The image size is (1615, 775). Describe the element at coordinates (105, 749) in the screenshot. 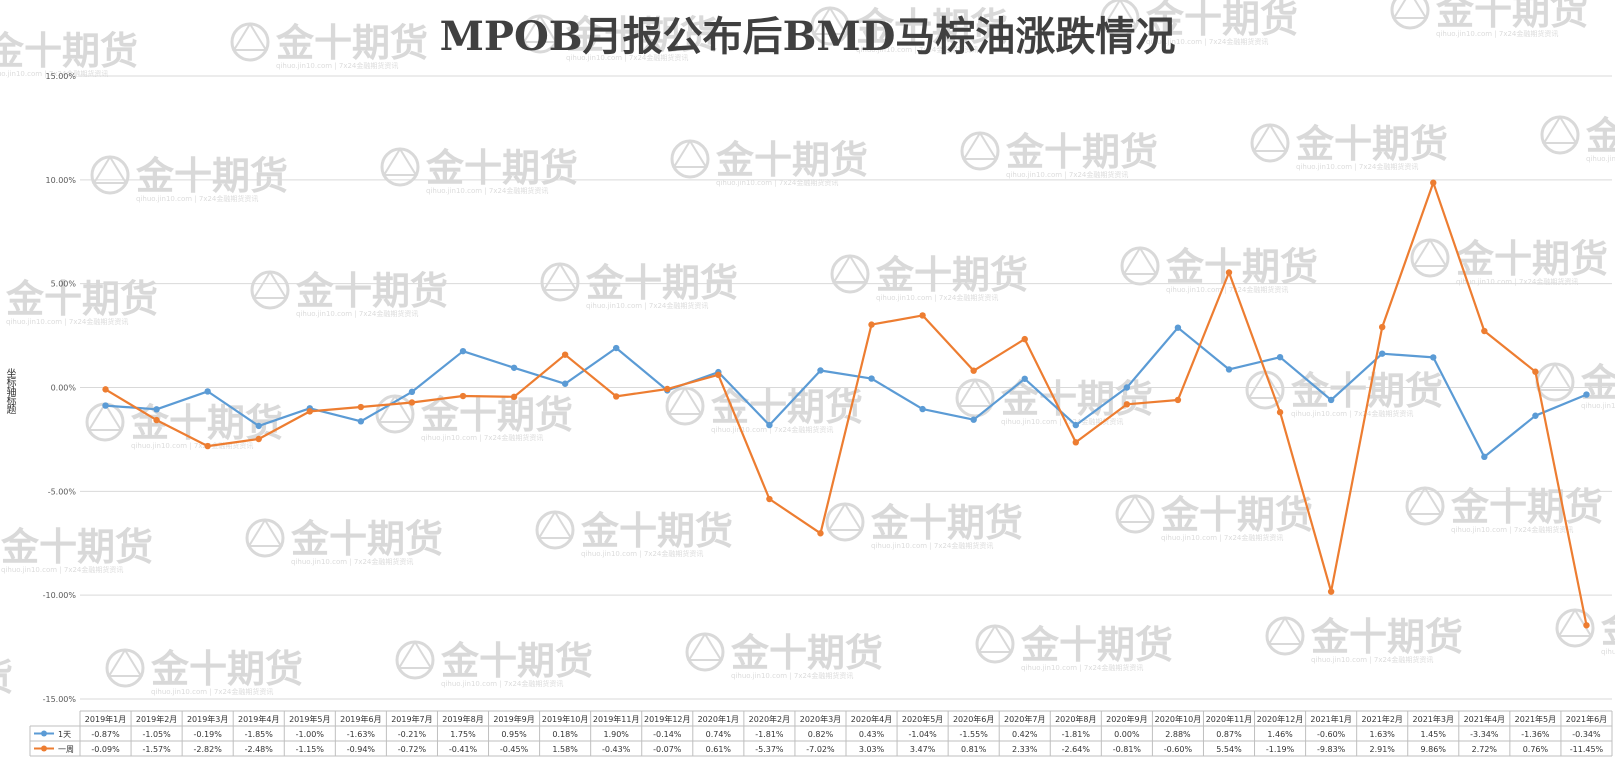

I see `data-label: -0.09%` at that location.